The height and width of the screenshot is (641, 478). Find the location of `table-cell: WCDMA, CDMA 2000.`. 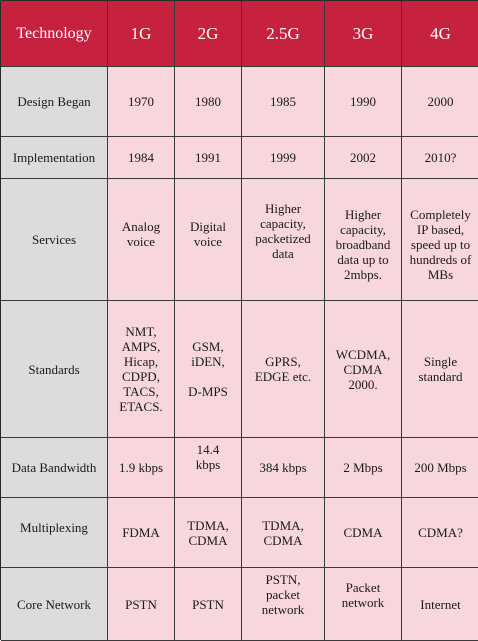

table-cell: WCDMA, CDMA 2000. is located at coordinates (363, 369).